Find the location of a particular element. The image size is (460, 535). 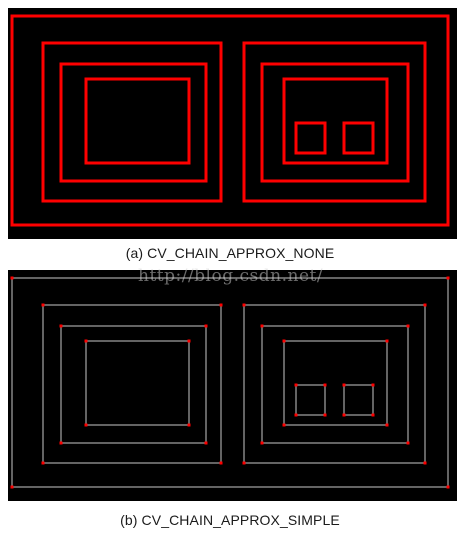

caption-chain-approx-simple: (b) CV_CHAIN_APPROX_SIMPLE is located at coordinates (230, 520).